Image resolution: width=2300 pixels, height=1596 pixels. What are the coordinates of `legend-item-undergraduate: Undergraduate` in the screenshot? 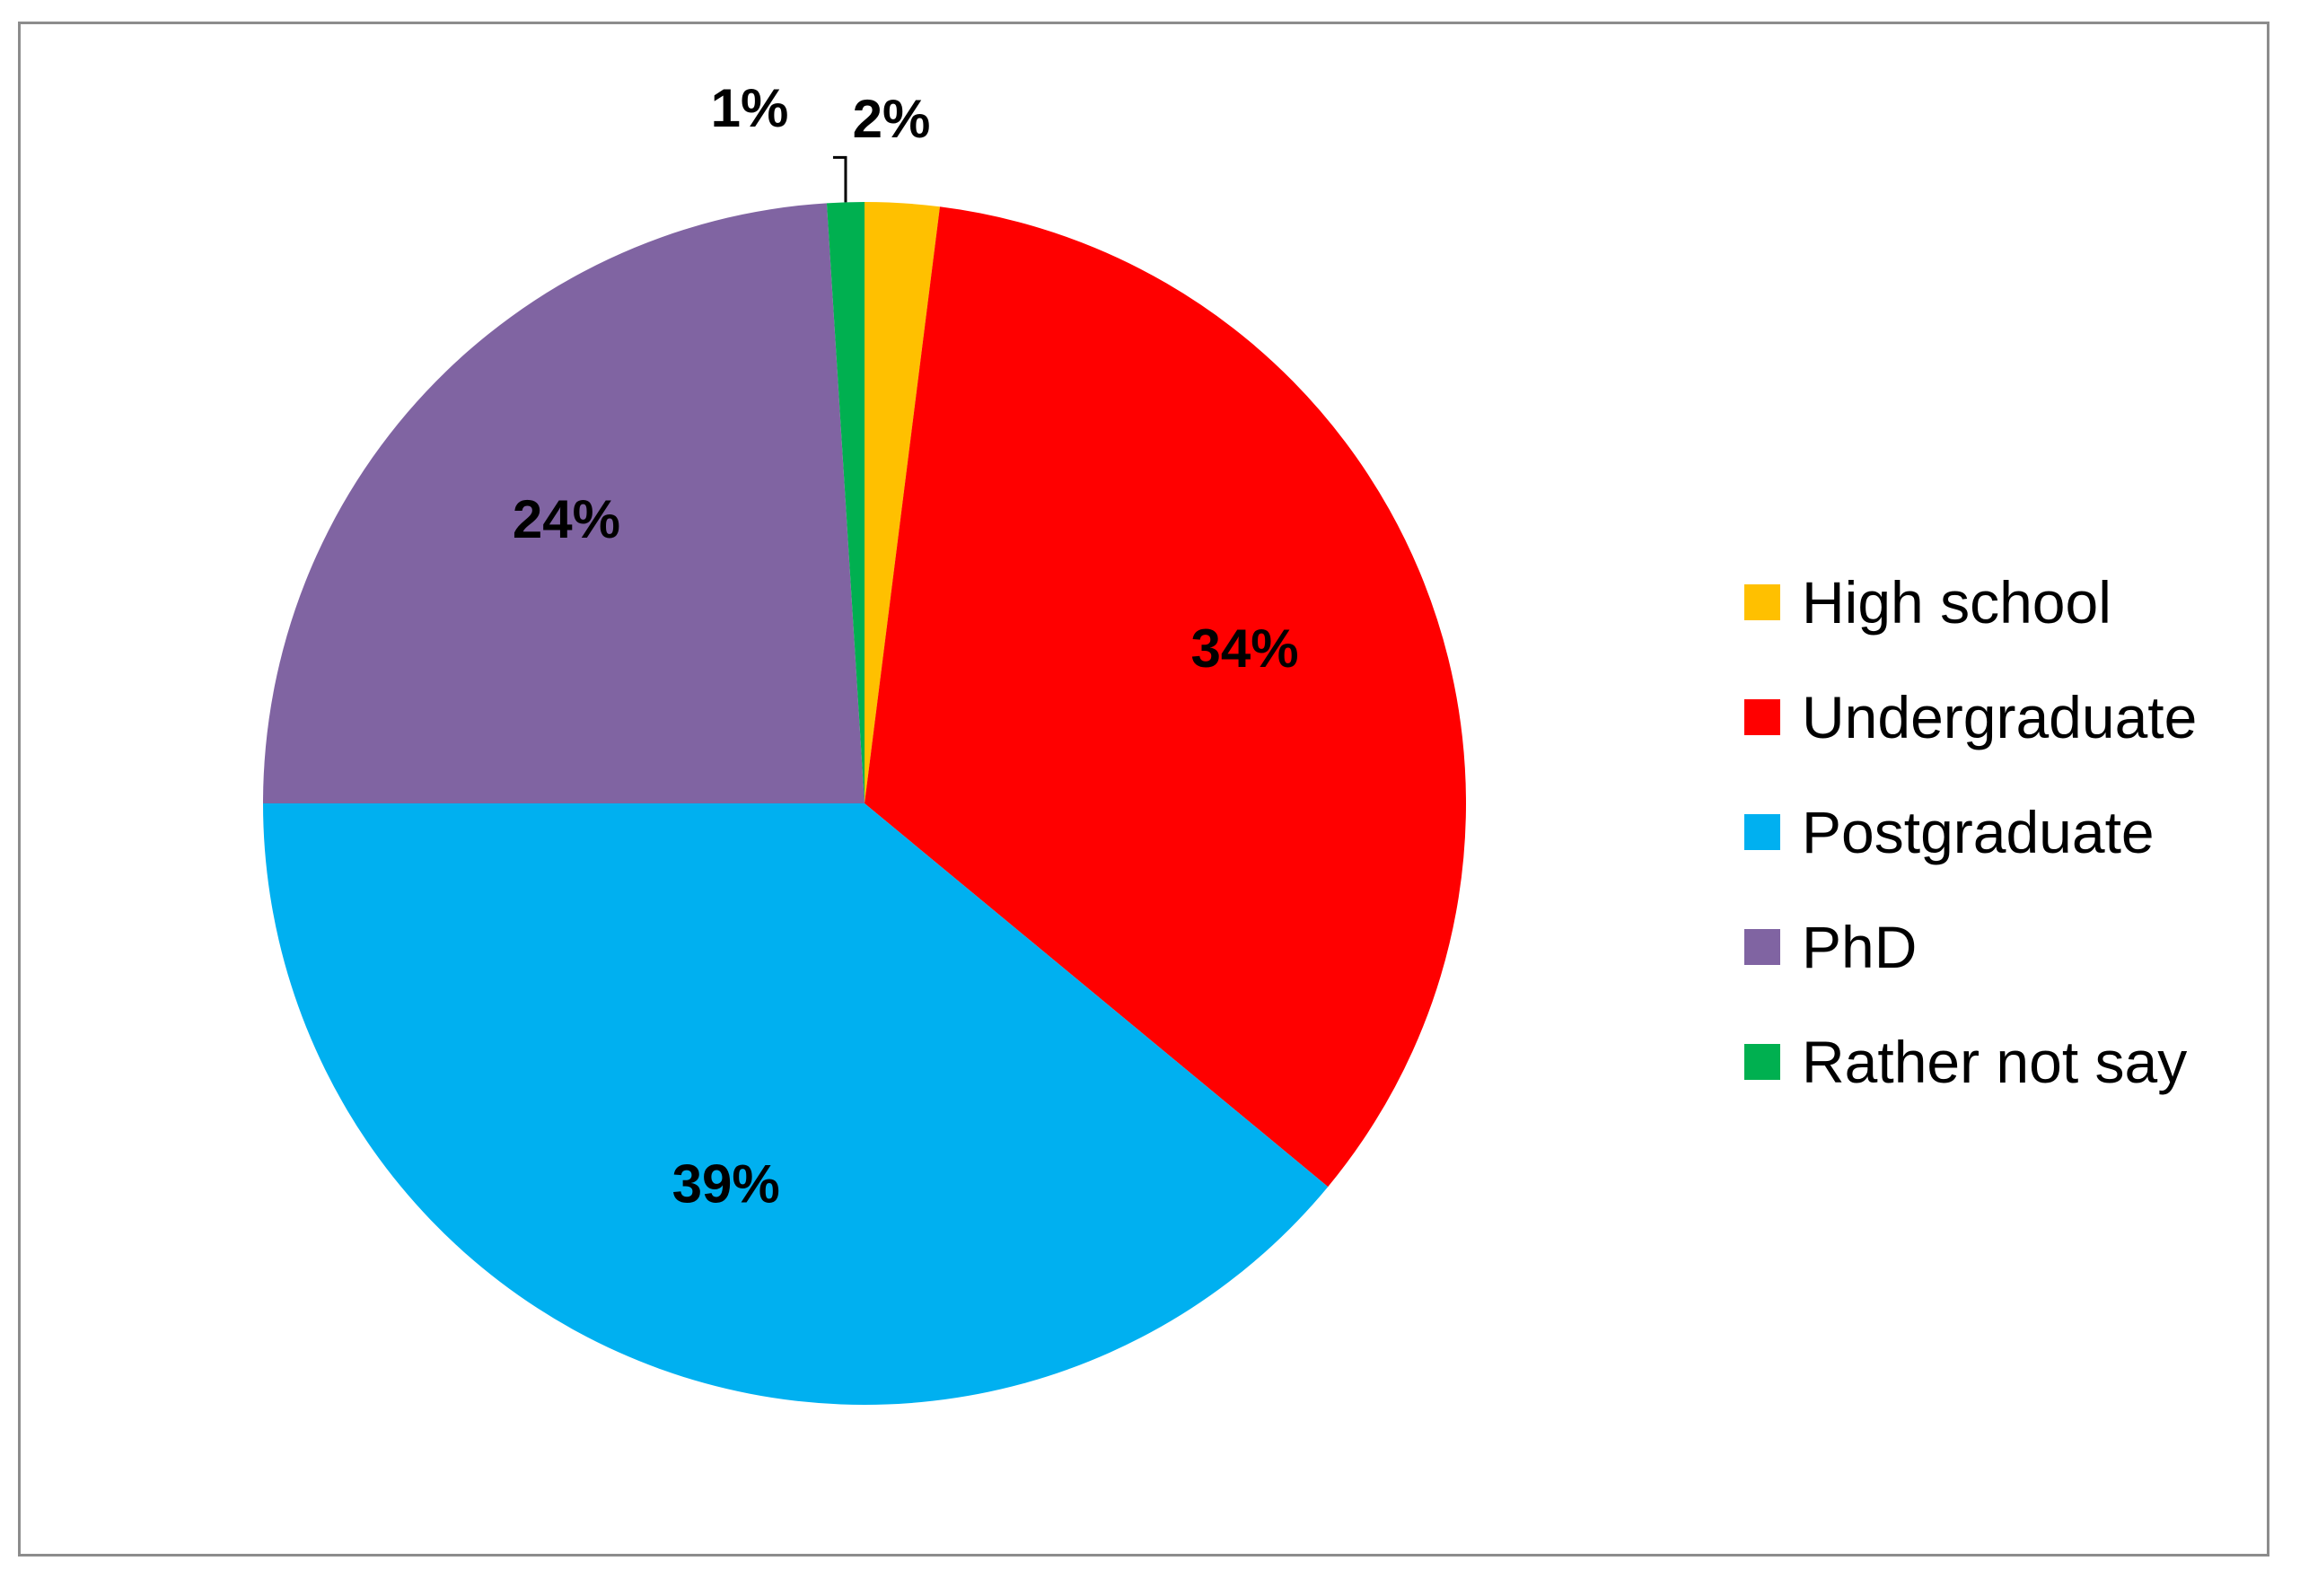 It's located at (1970, 717).